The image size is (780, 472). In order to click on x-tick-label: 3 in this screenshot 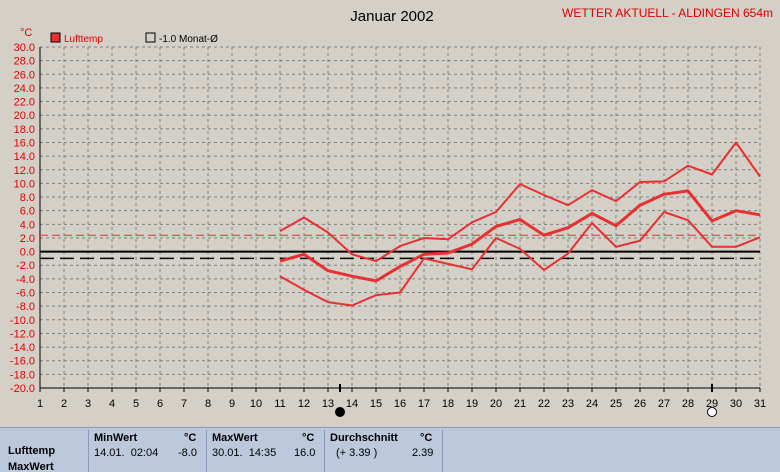, I will do `click(88, 404)`.